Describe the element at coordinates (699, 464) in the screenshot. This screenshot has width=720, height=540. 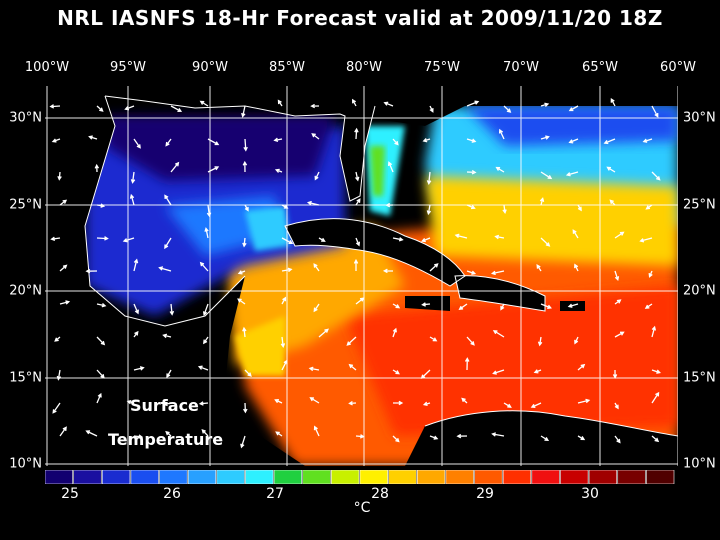
I see `lat-label-10n-right: 10°N` at that location.